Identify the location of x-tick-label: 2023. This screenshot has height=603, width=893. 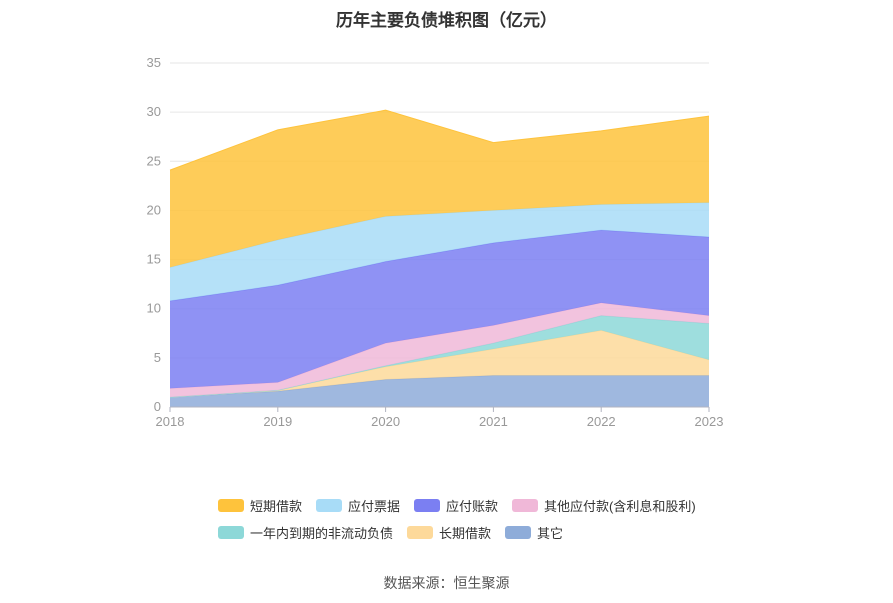
(709, 421).